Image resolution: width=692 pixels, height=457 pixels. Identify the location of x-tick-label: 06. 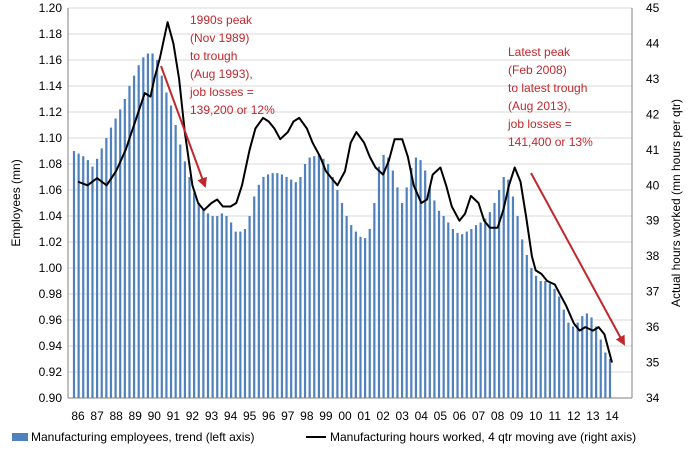
(460, 416).